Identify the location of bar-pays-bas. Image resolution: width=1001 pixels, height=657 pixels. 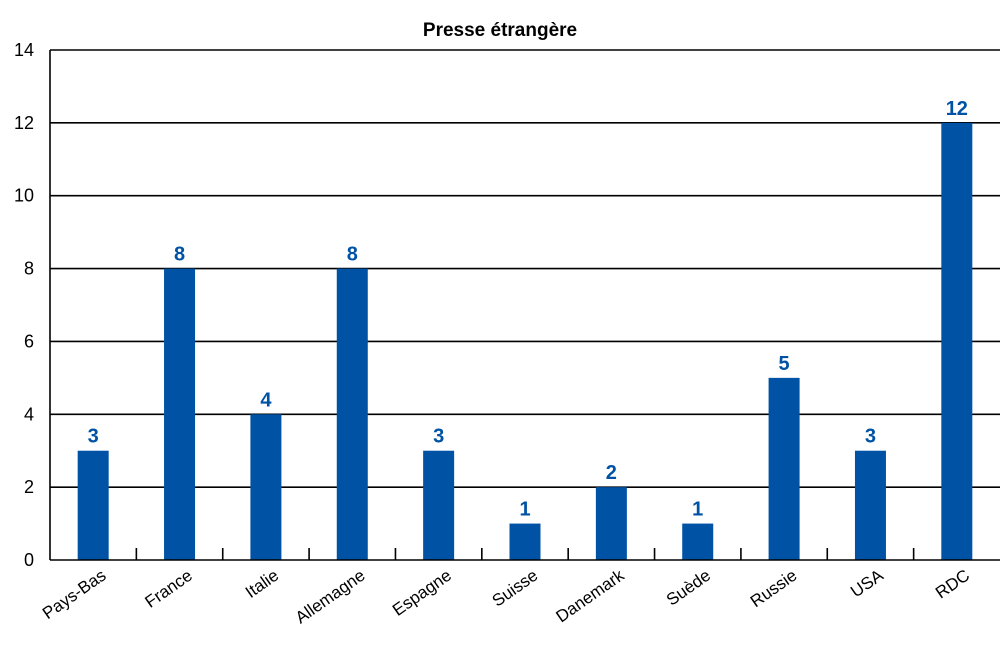
(93, 505).